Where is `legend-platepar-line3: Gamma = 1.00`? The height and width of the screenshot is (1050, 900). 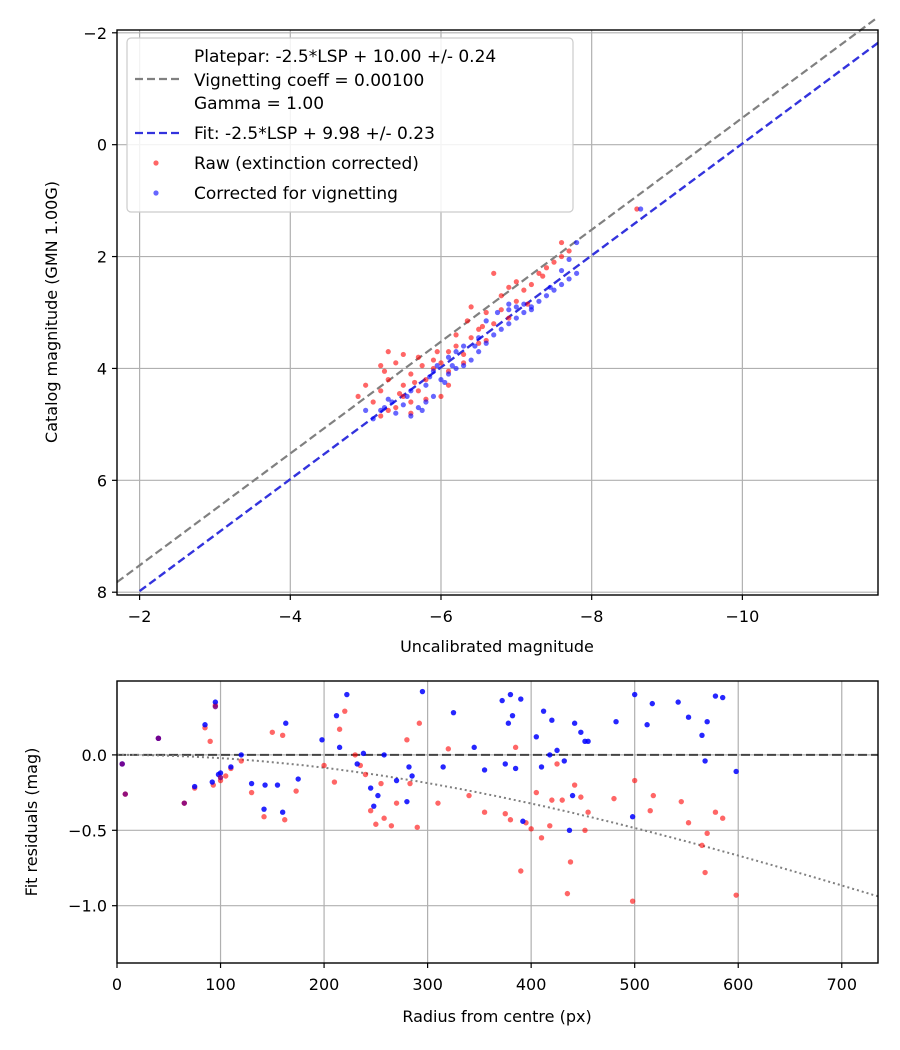
legend-platepar-line3: Gamma = 1.00 is located at coordinates (259, 104).